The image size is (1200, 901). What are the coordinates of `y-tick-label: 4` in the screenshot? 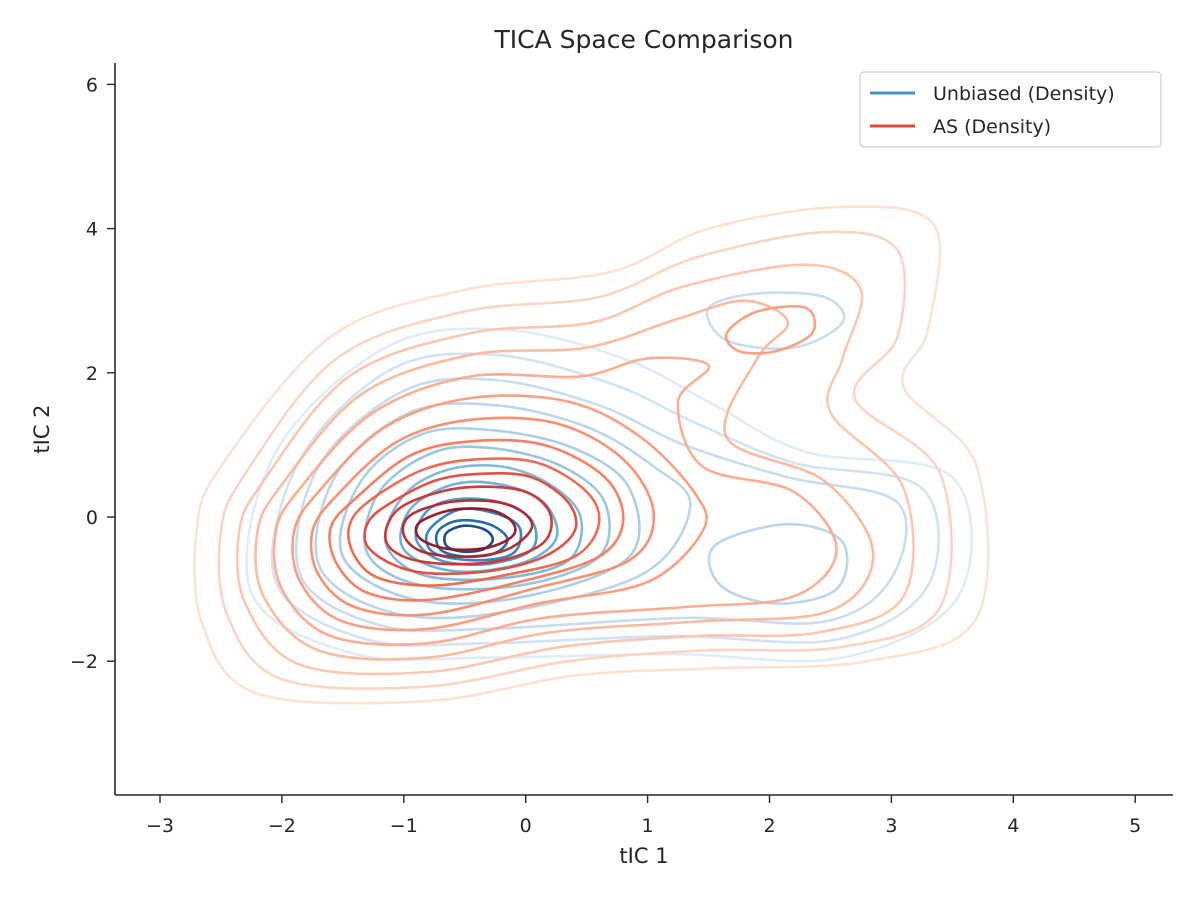 It's located at (92, 230).